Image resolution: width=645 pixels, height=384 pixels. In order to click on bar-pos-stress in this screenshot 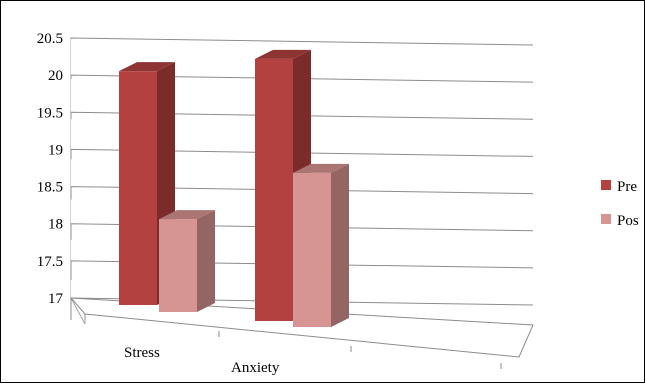, I will do `click(178, 265)`.